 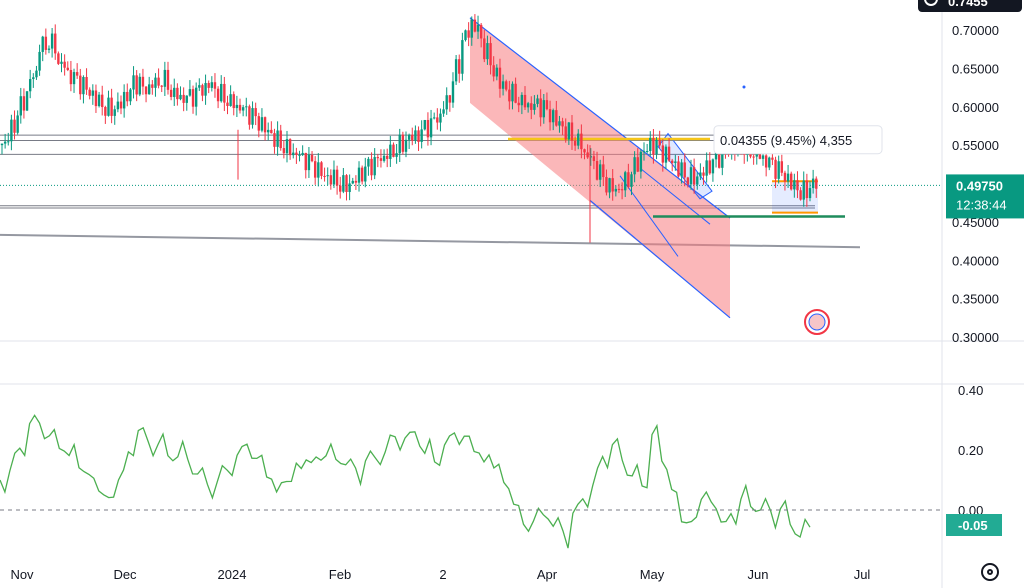 What do you see at coordinates (990, 572) in the screenshot?
I see `gear-icon` at bounding box center [990, 572].